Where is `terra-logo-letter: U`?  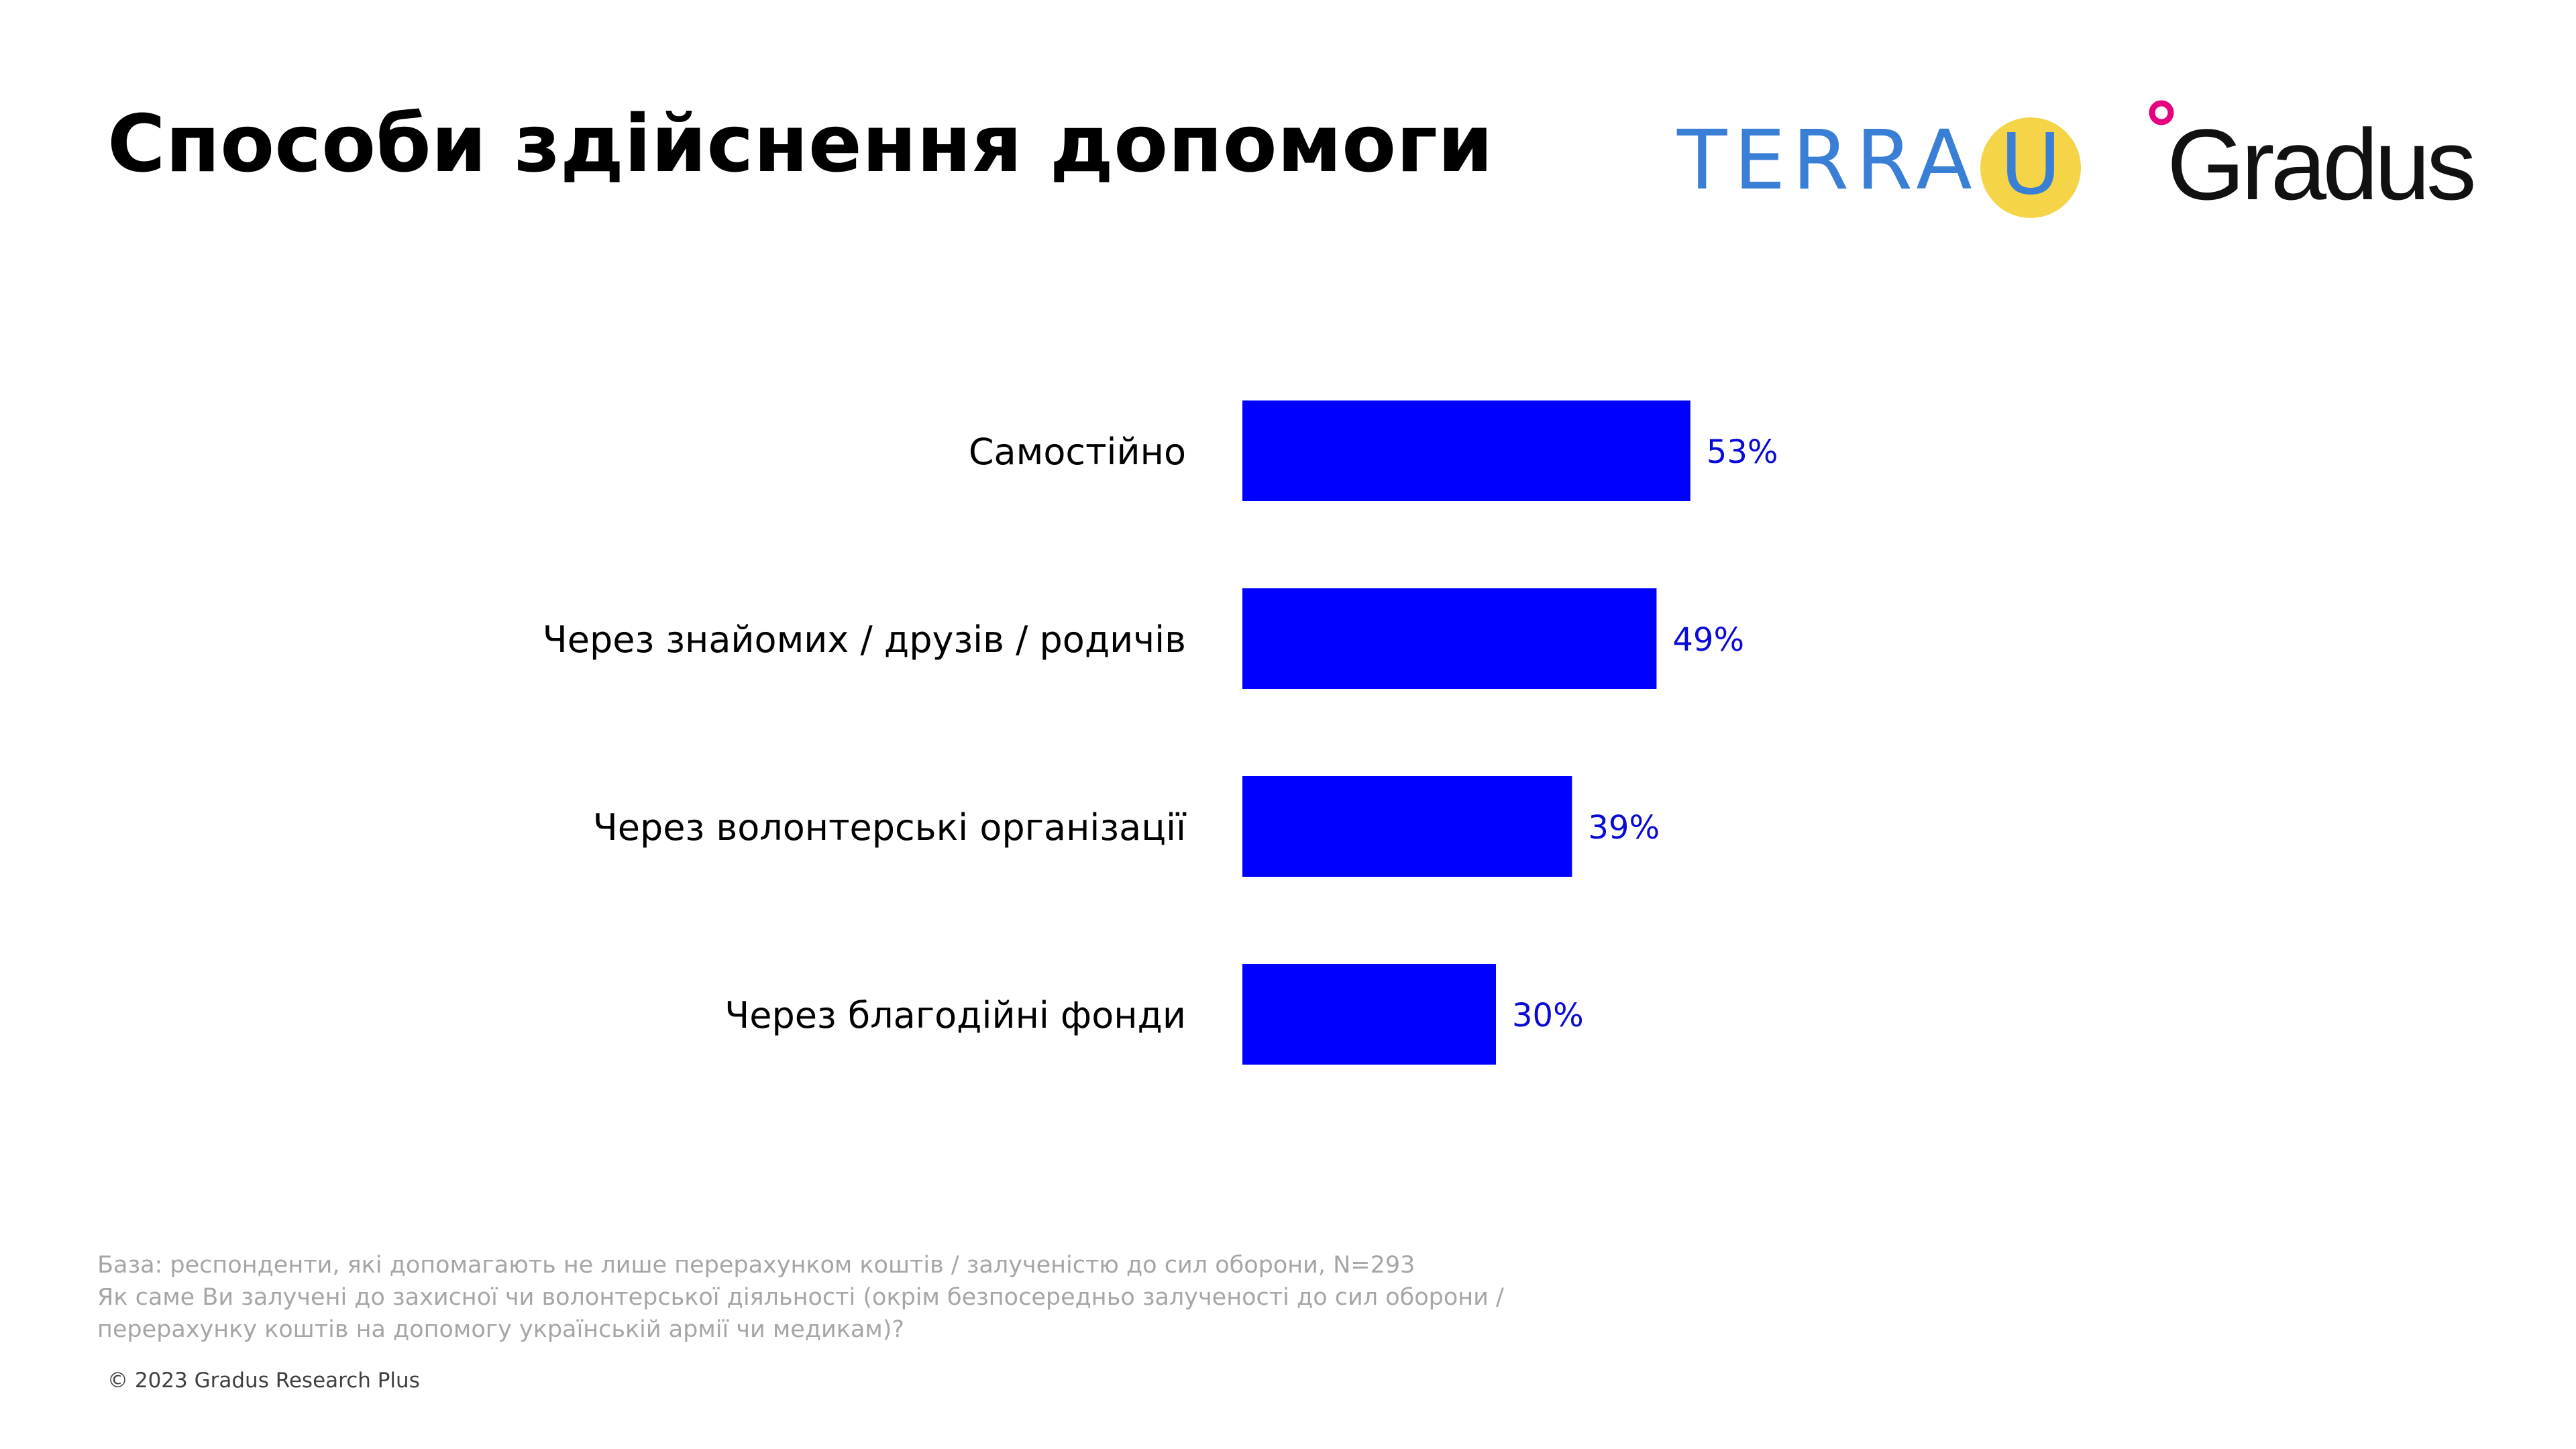
terra-logo-letter: U is located at coordinates (2030, 164).